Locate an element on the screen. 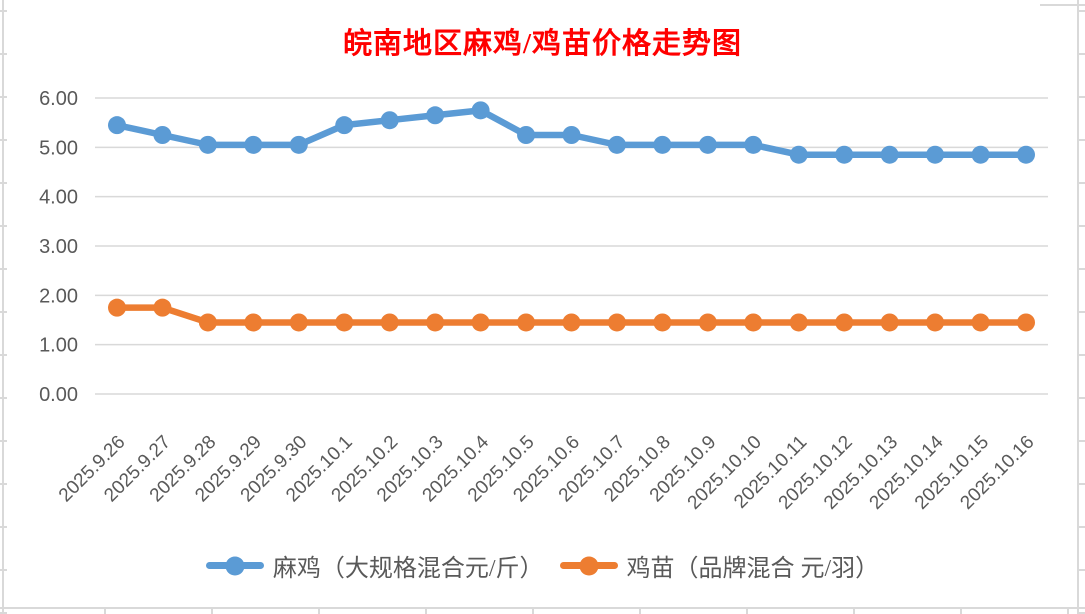  legend-jimiao-dot-icon is located at coordinates (588, 565).